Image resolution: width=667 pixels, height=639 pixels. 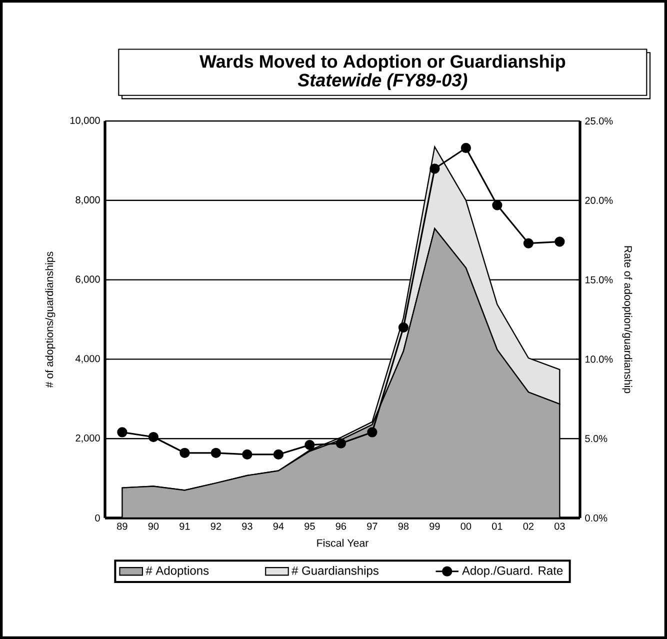 What do you see at coordinates (278, 526) in the screenshot?
I see `x-tick-label: 94` at bounding box center [278, 526].